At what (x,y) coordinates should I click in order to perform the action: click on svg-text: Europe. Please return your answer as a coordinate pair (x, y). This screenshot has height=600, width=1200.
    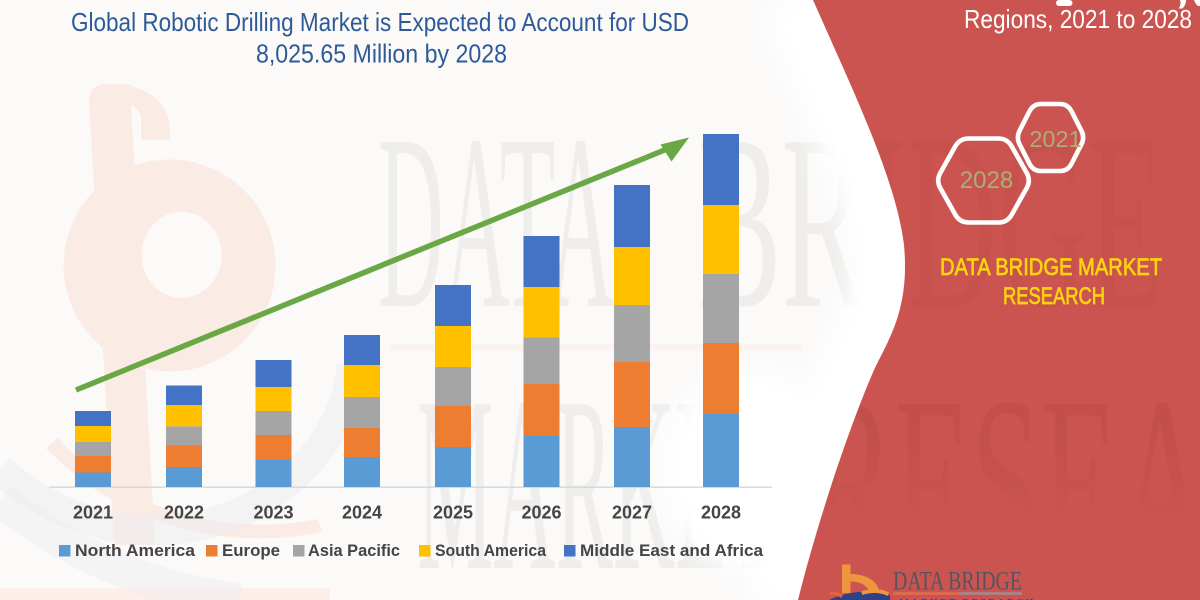
    Looking at the image, I should click on (251, 550).